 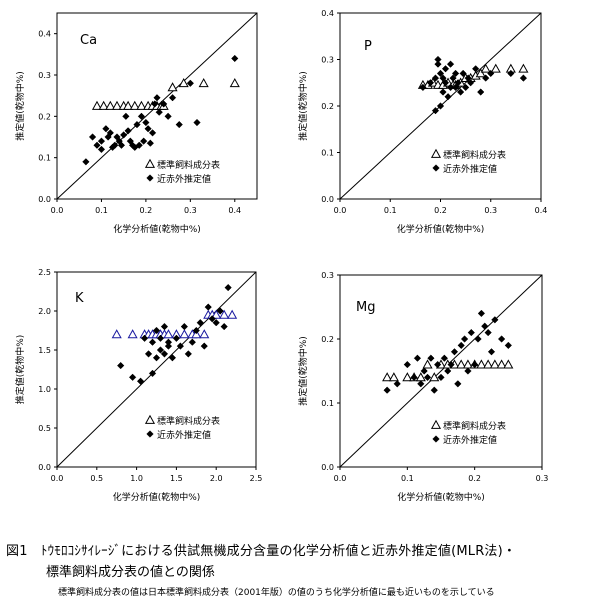 What do you see at coordinates (327, 60) in the screenshot?
I see `y-tick-label: 0.3` at bounding box center [327, 60].